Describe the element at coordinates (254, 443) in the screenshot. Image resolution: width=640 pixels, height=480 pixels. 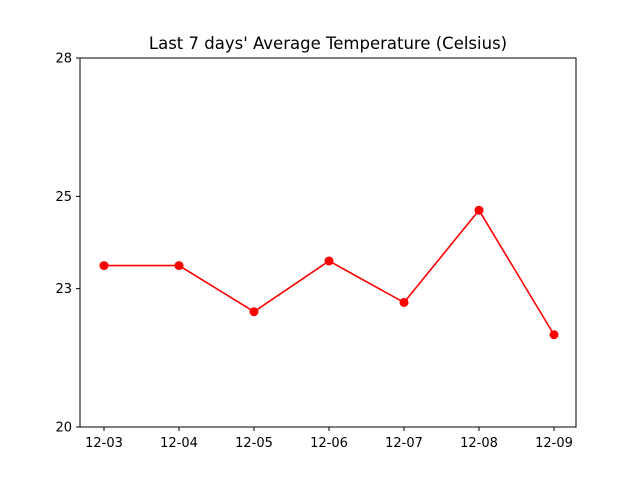
I see `x-tick-label: 12-05` at that location.